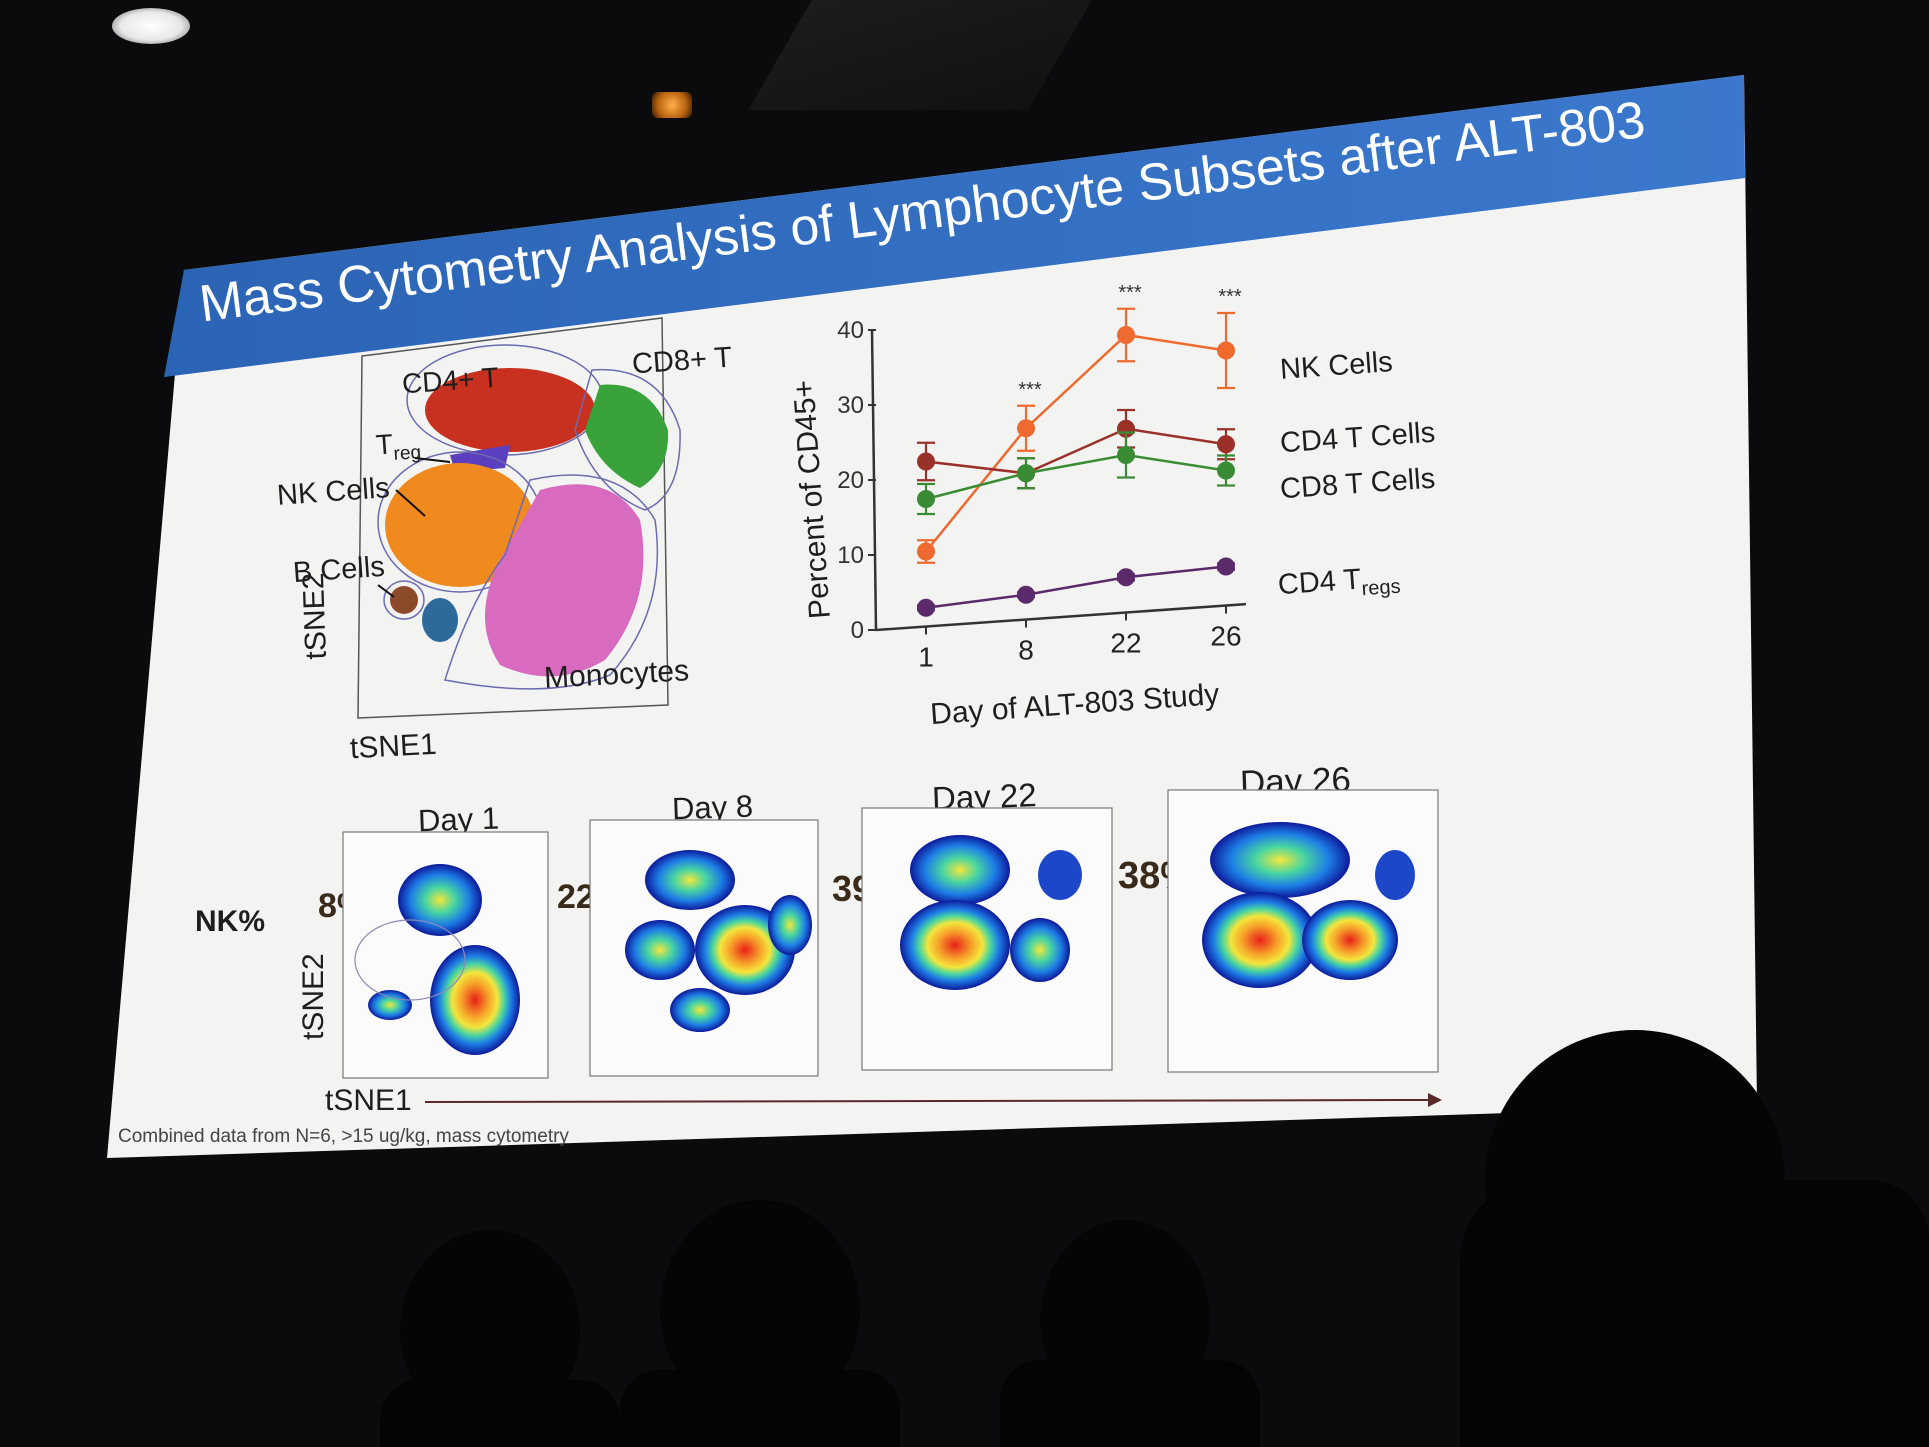  I want to click on cd4-cluster, so click(510, 410).